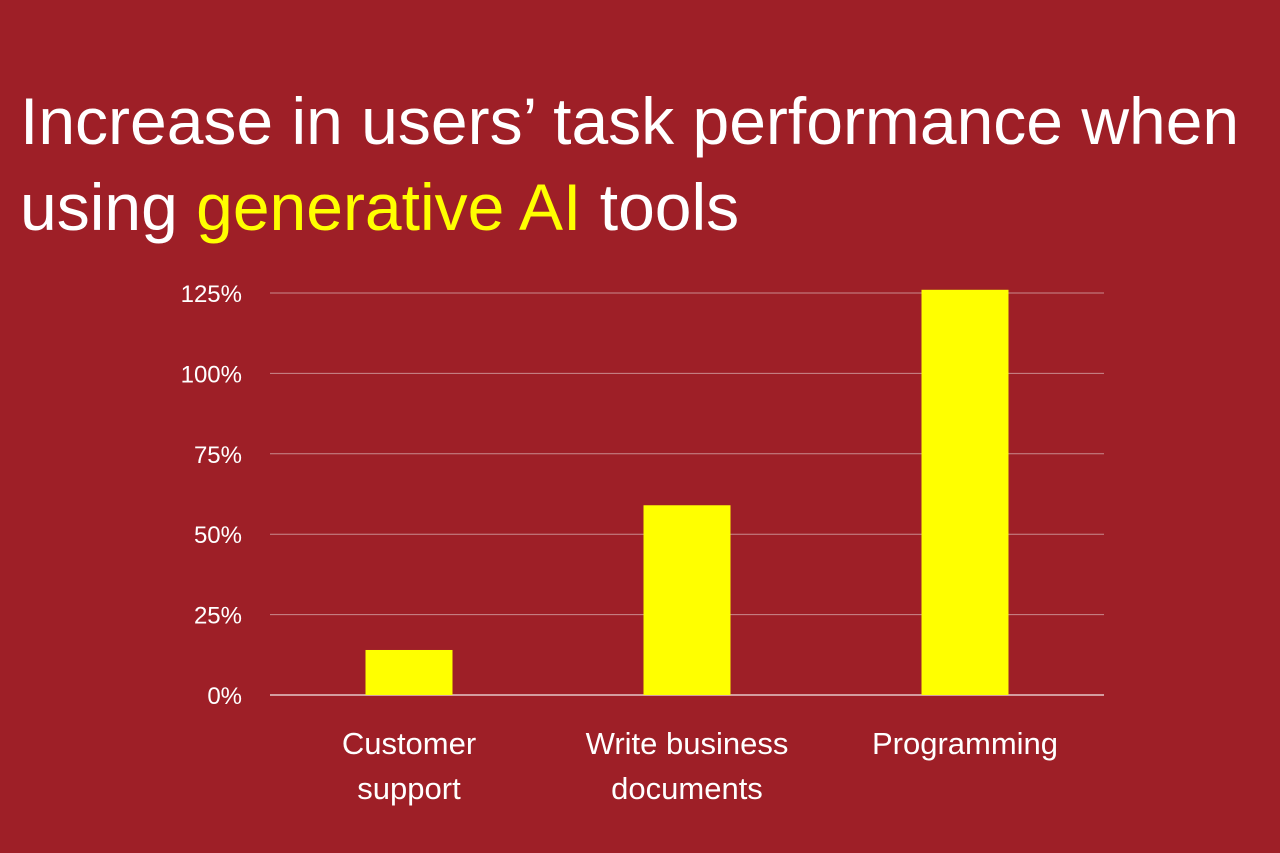 This screenshot has width=1280, height=853. I want to click on y-tick-label: 0%, so click(224, 696).